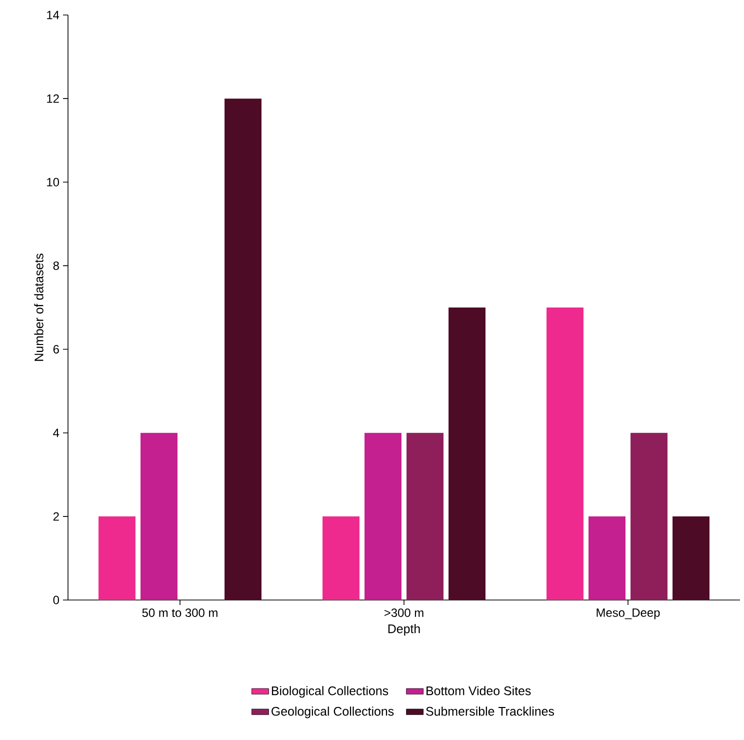 The image size is (744, 740). Describe the element at coordinates (56, 516) in the screenshot. I see `y-tick-label: 2` at that location.